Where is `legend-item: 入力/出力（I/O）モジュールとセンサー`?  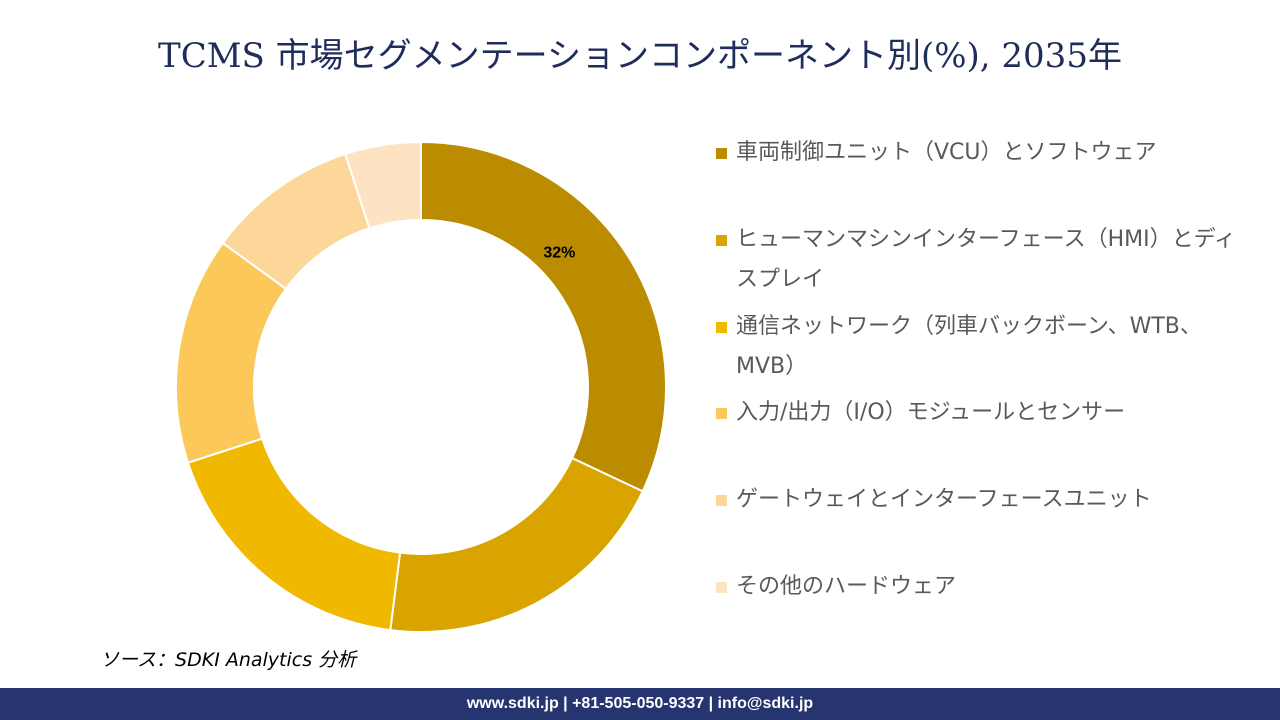
legend-item: 入力/出力（I/O）モジュールとセンサー is located at coordinates (986, 413).